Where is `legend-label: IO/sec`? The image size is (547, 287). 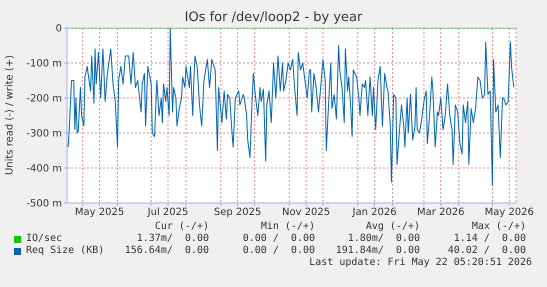
legend-label: IO/sec is located at coordinates (44, 238).